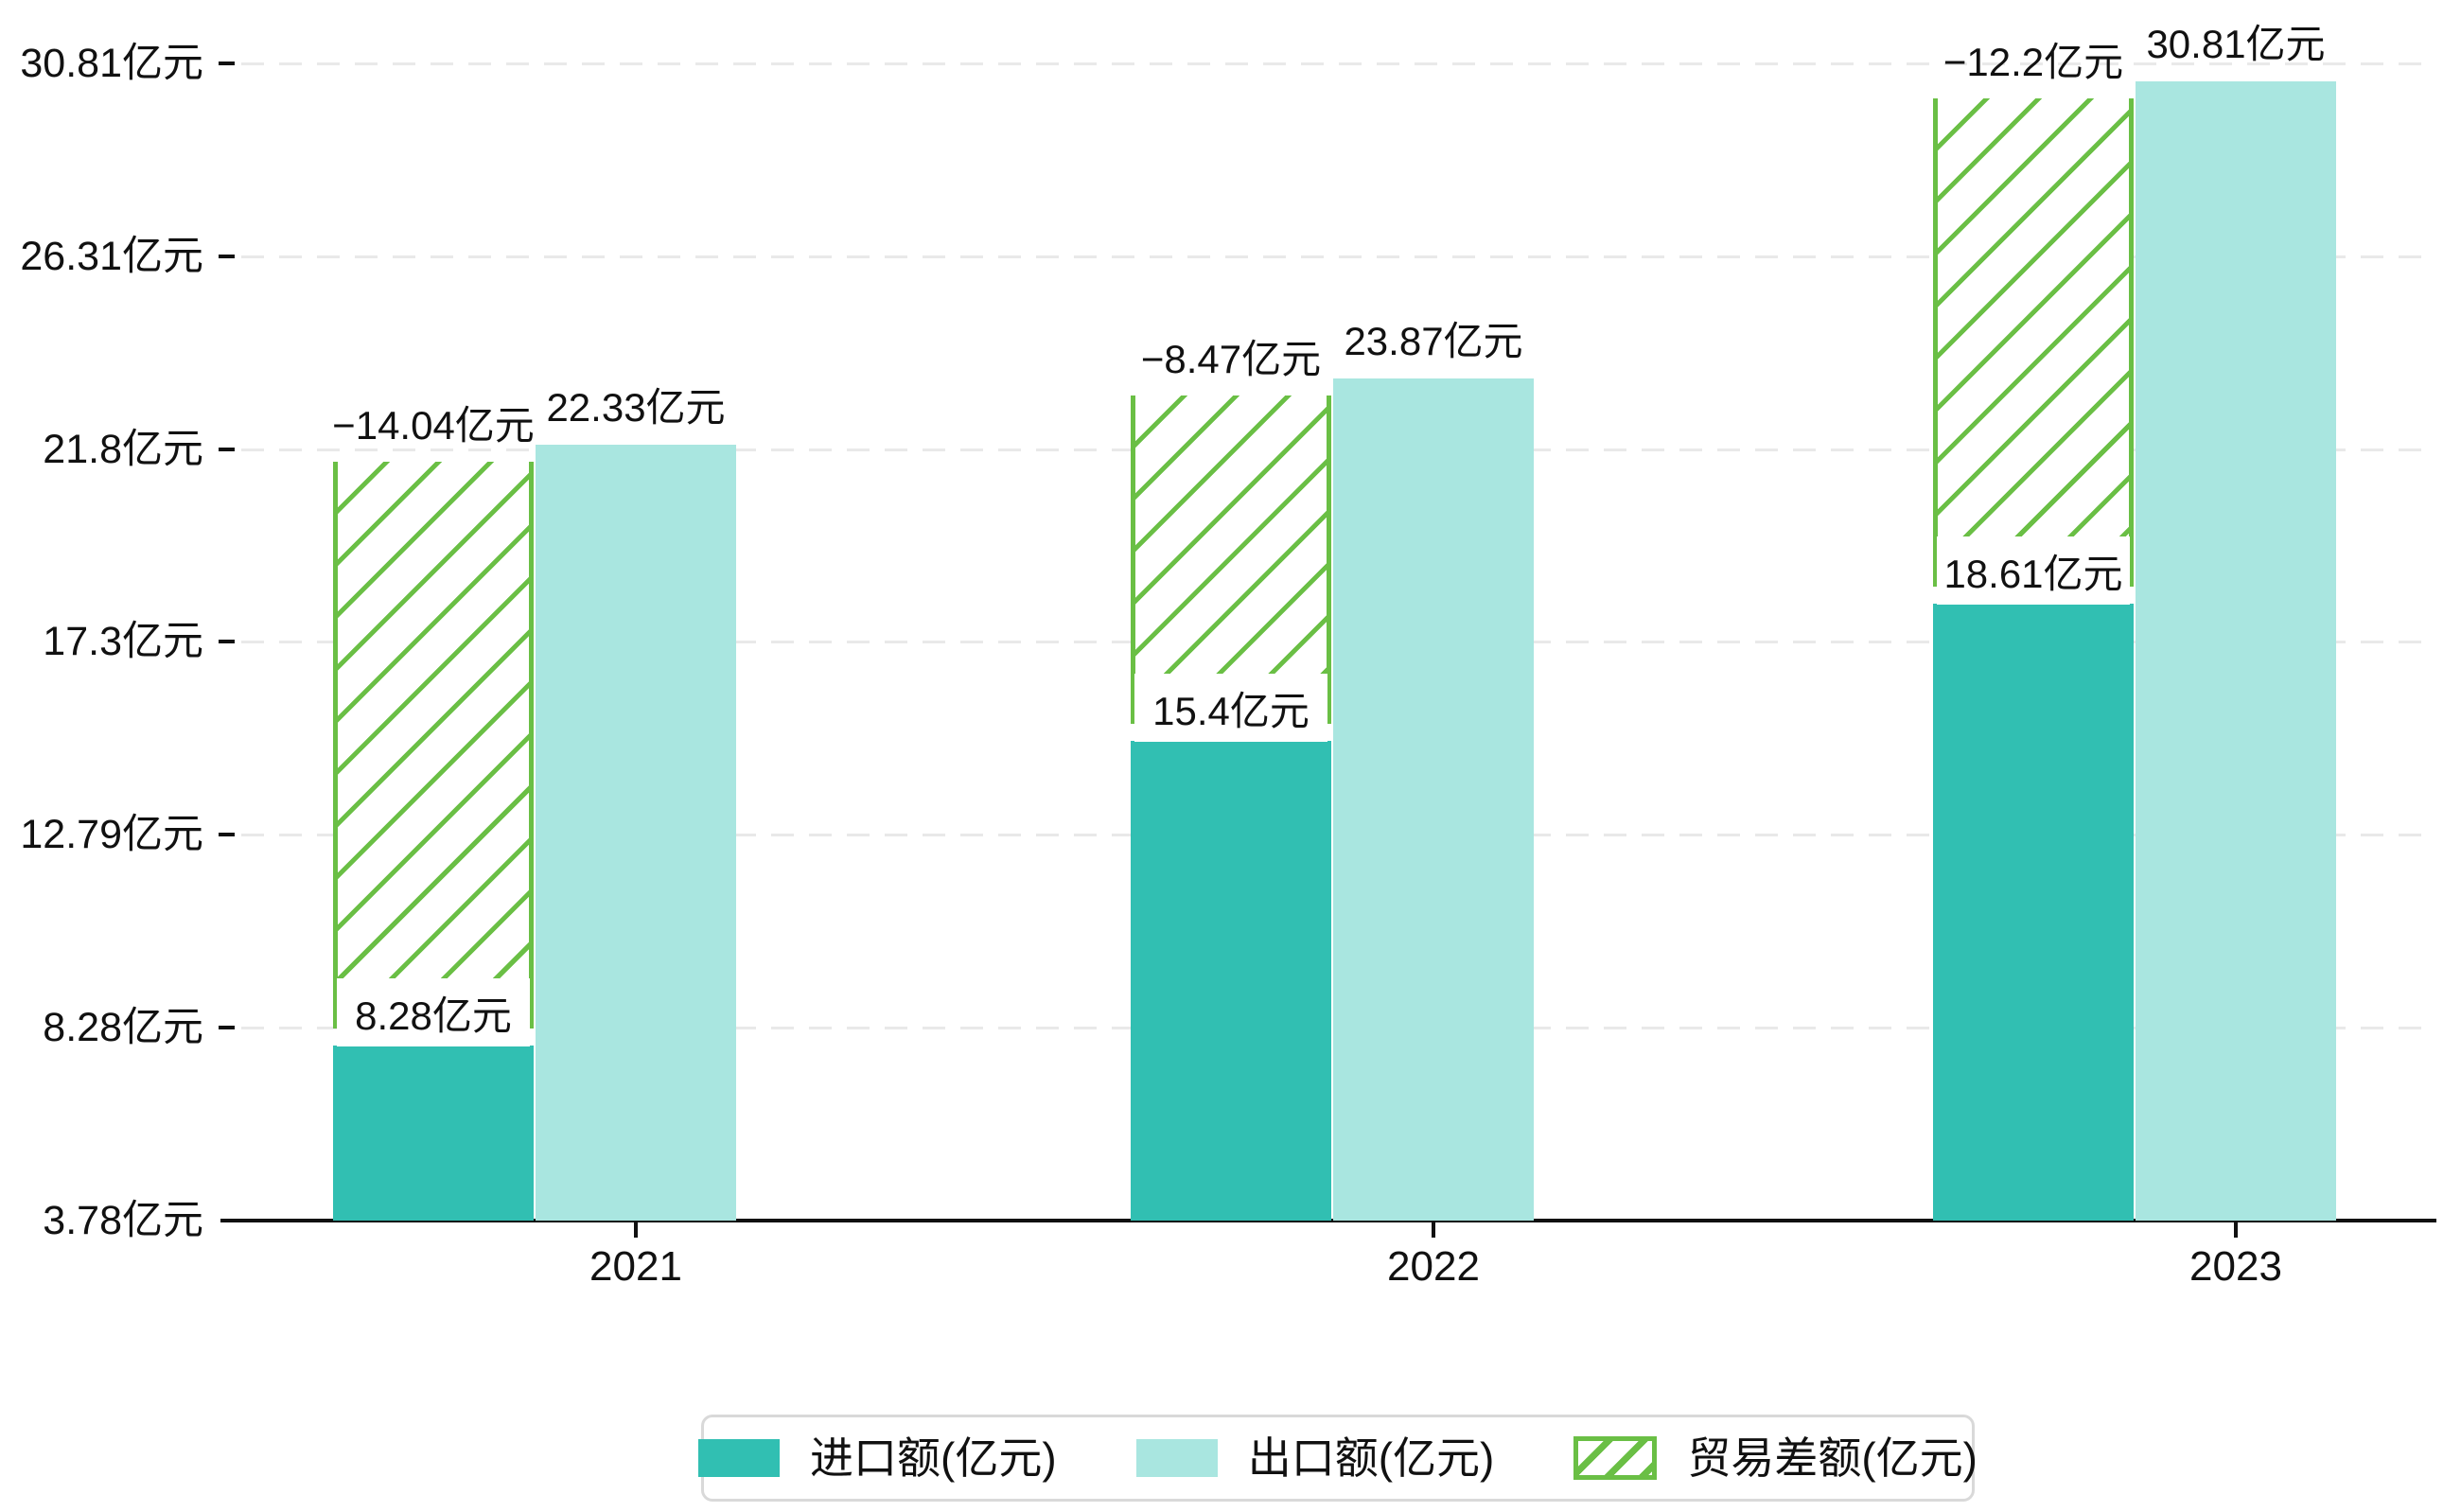  Describe the element at coordinates (2034, 570) in the screenshot. I see `import-value-label-2023: 18.61亿元` at that location.